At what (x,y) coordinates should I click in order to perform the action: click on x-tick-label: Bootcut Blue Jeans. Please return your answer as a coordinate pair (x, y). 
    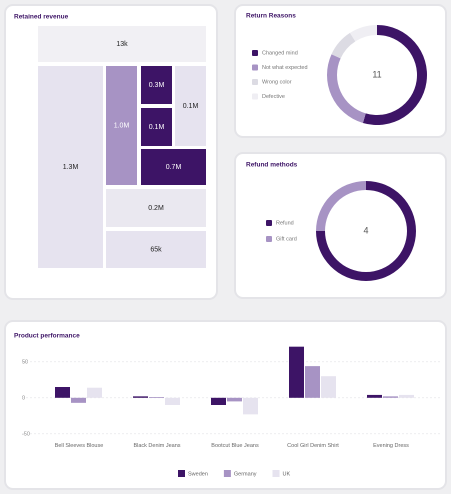
    Looking at the image, I should click on (235, 446).